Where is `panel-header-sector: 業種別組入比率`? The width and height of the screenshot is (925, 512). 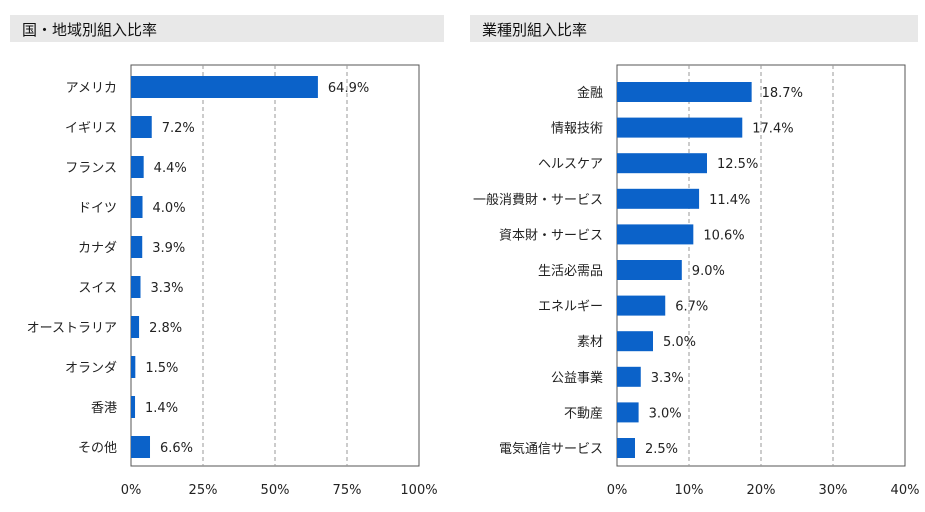 panel-header-sector: 業種別組入比率 is located at coordinates (694, 28).